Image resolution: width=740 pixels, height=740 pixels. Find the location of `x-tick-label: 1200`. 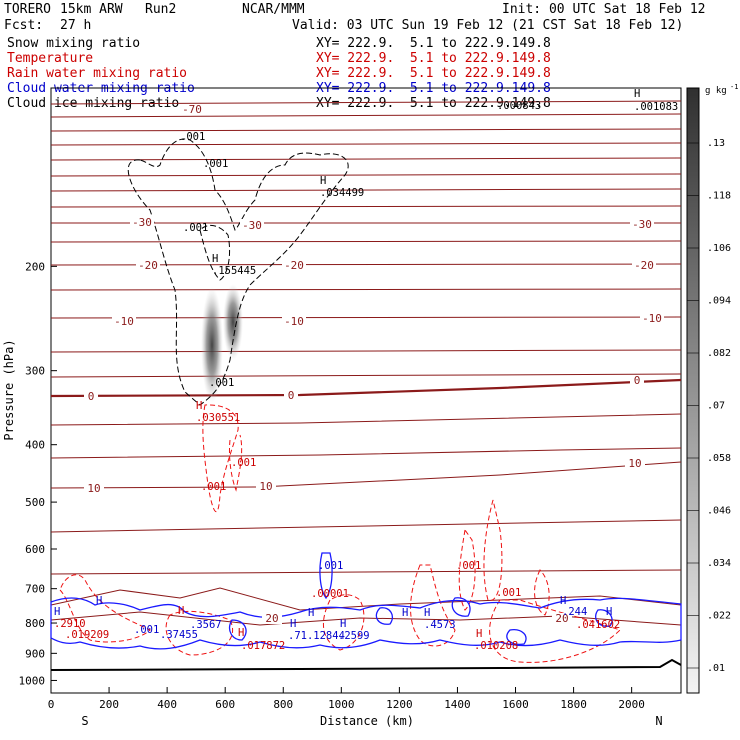

x-tick-label: 1200 is located at coordinates (399, 704).